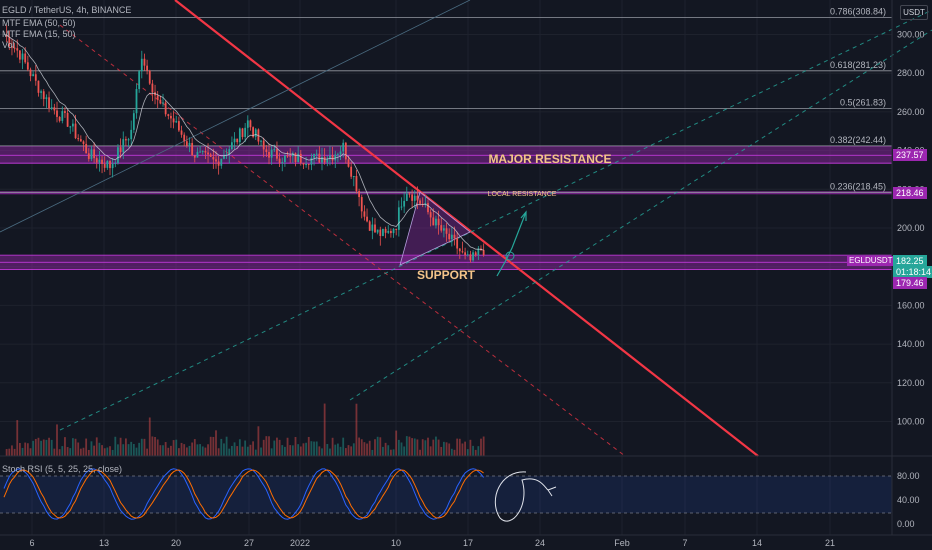  Describe the element at coordinates (522, 194) in the screenshot. I see `local-resistance-label: LOCAL RESISTANCE` at that location.